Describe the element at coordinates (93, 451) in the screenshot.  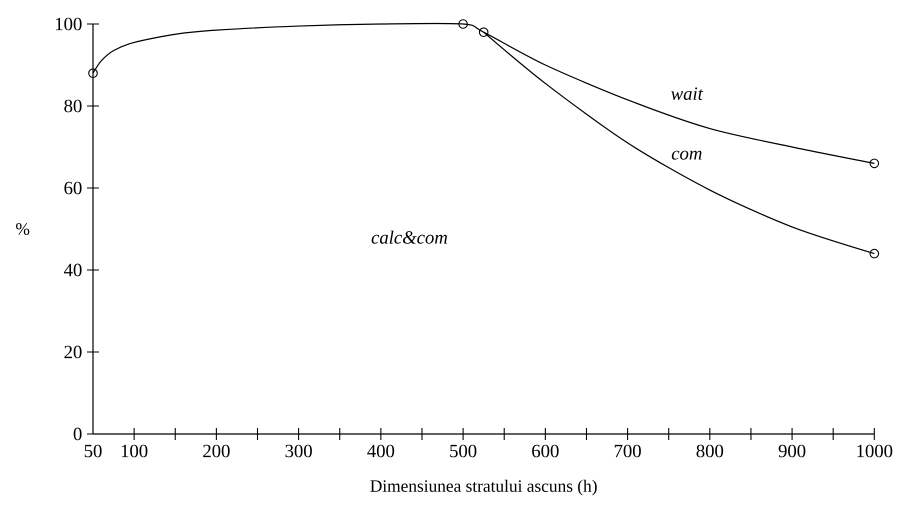
I see `x-tick-label: 50` at that location.